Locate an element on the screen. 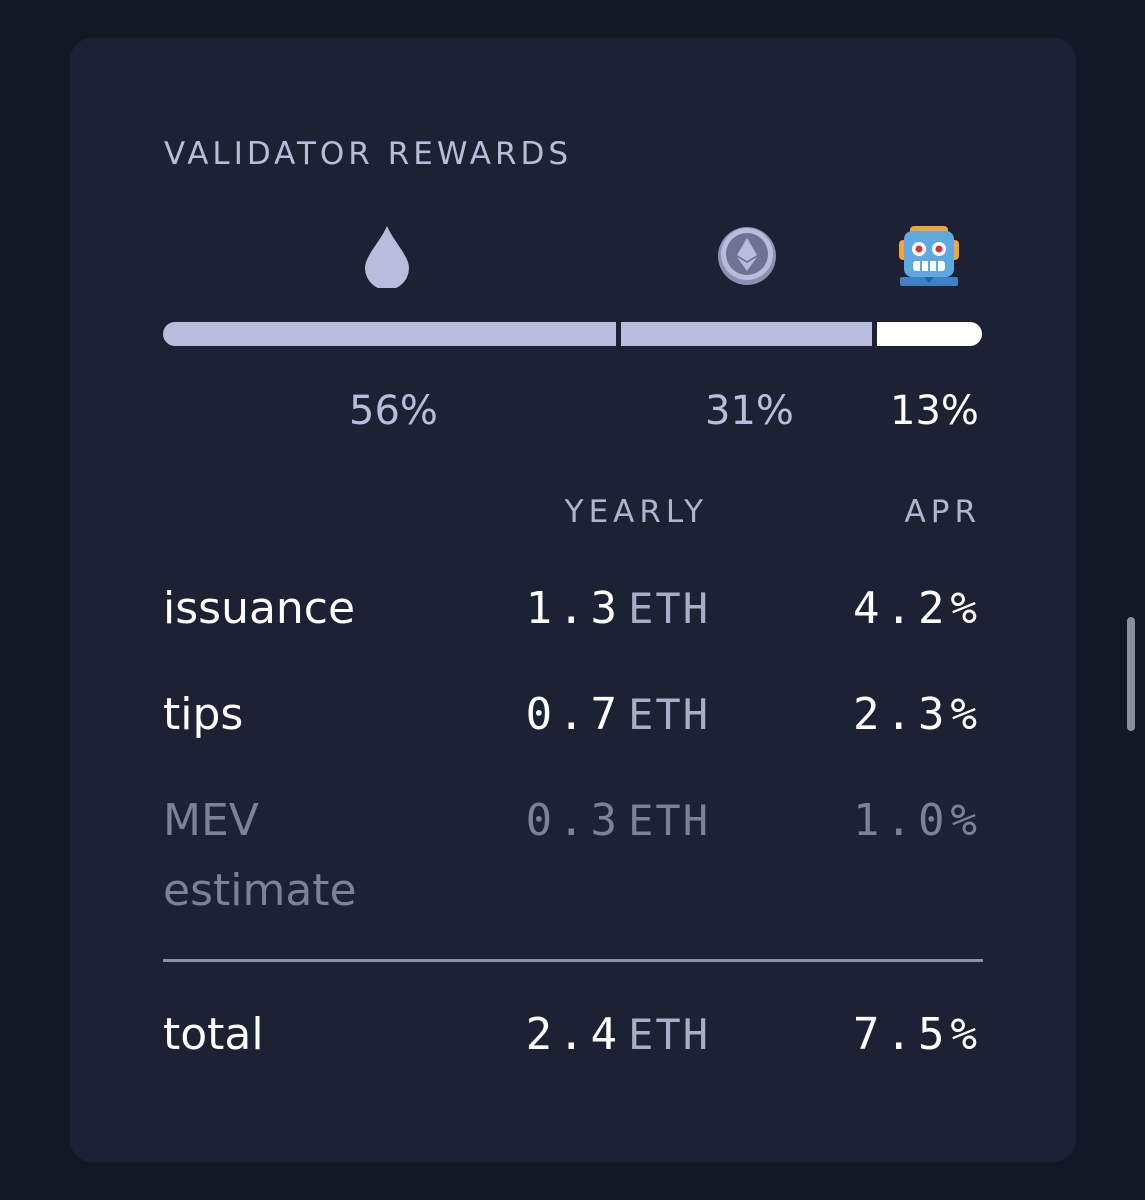 Image resolution: width=1145 pixels, height=1200 pixels. card-title: VALIDATOR REWARDS is located at coordinates (368, 154).